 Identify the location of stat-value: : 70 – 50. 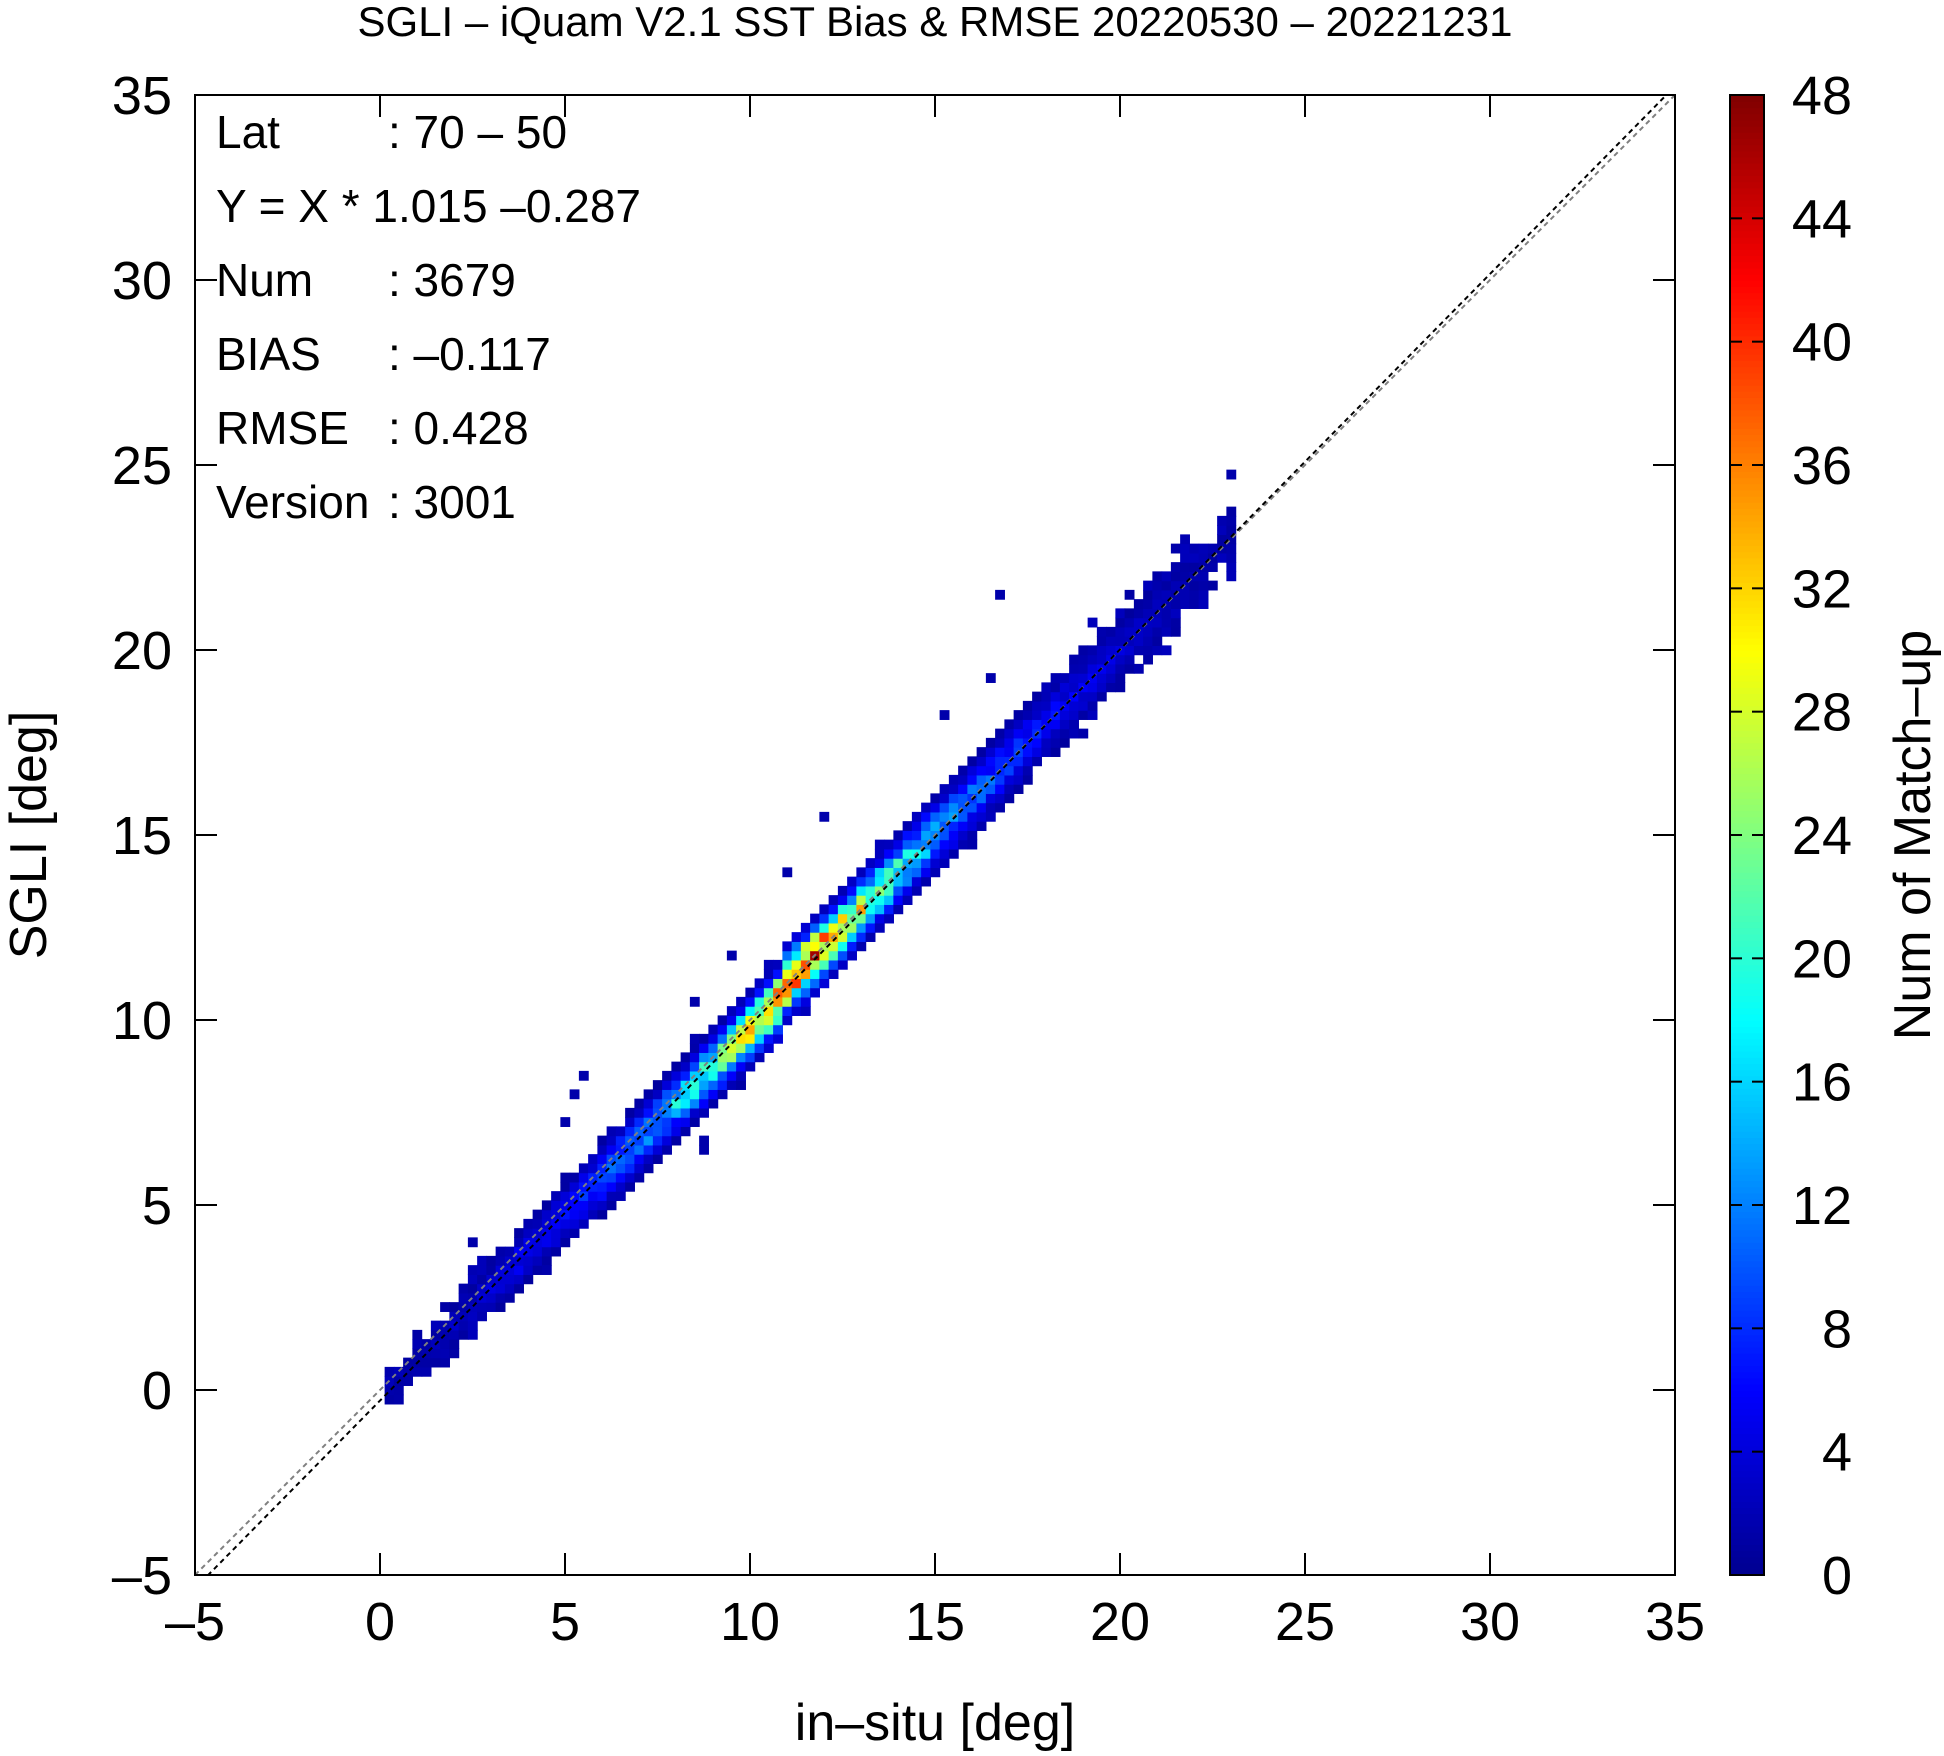
(477, 132).